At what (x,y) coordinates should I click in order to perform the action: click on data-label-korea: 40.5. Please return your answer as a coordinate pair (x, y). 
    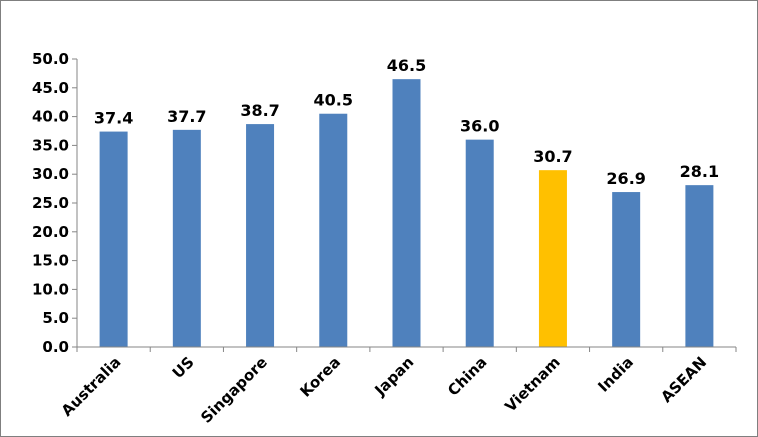
    Looking at the image, I should click on (333, 100).